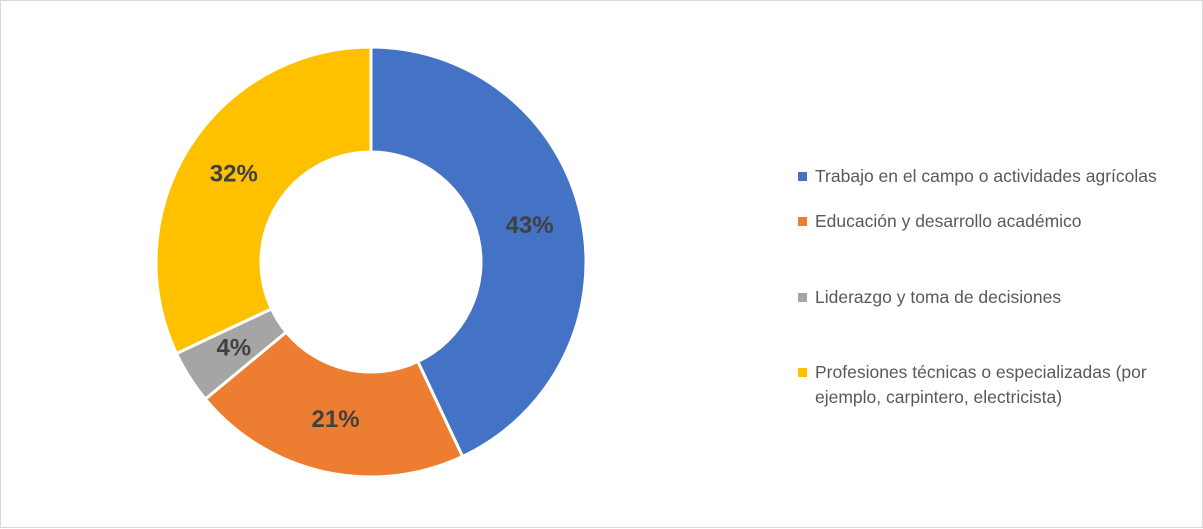  I want to click on legend-item: Educación y desarrollo académico, so click(998, 221).